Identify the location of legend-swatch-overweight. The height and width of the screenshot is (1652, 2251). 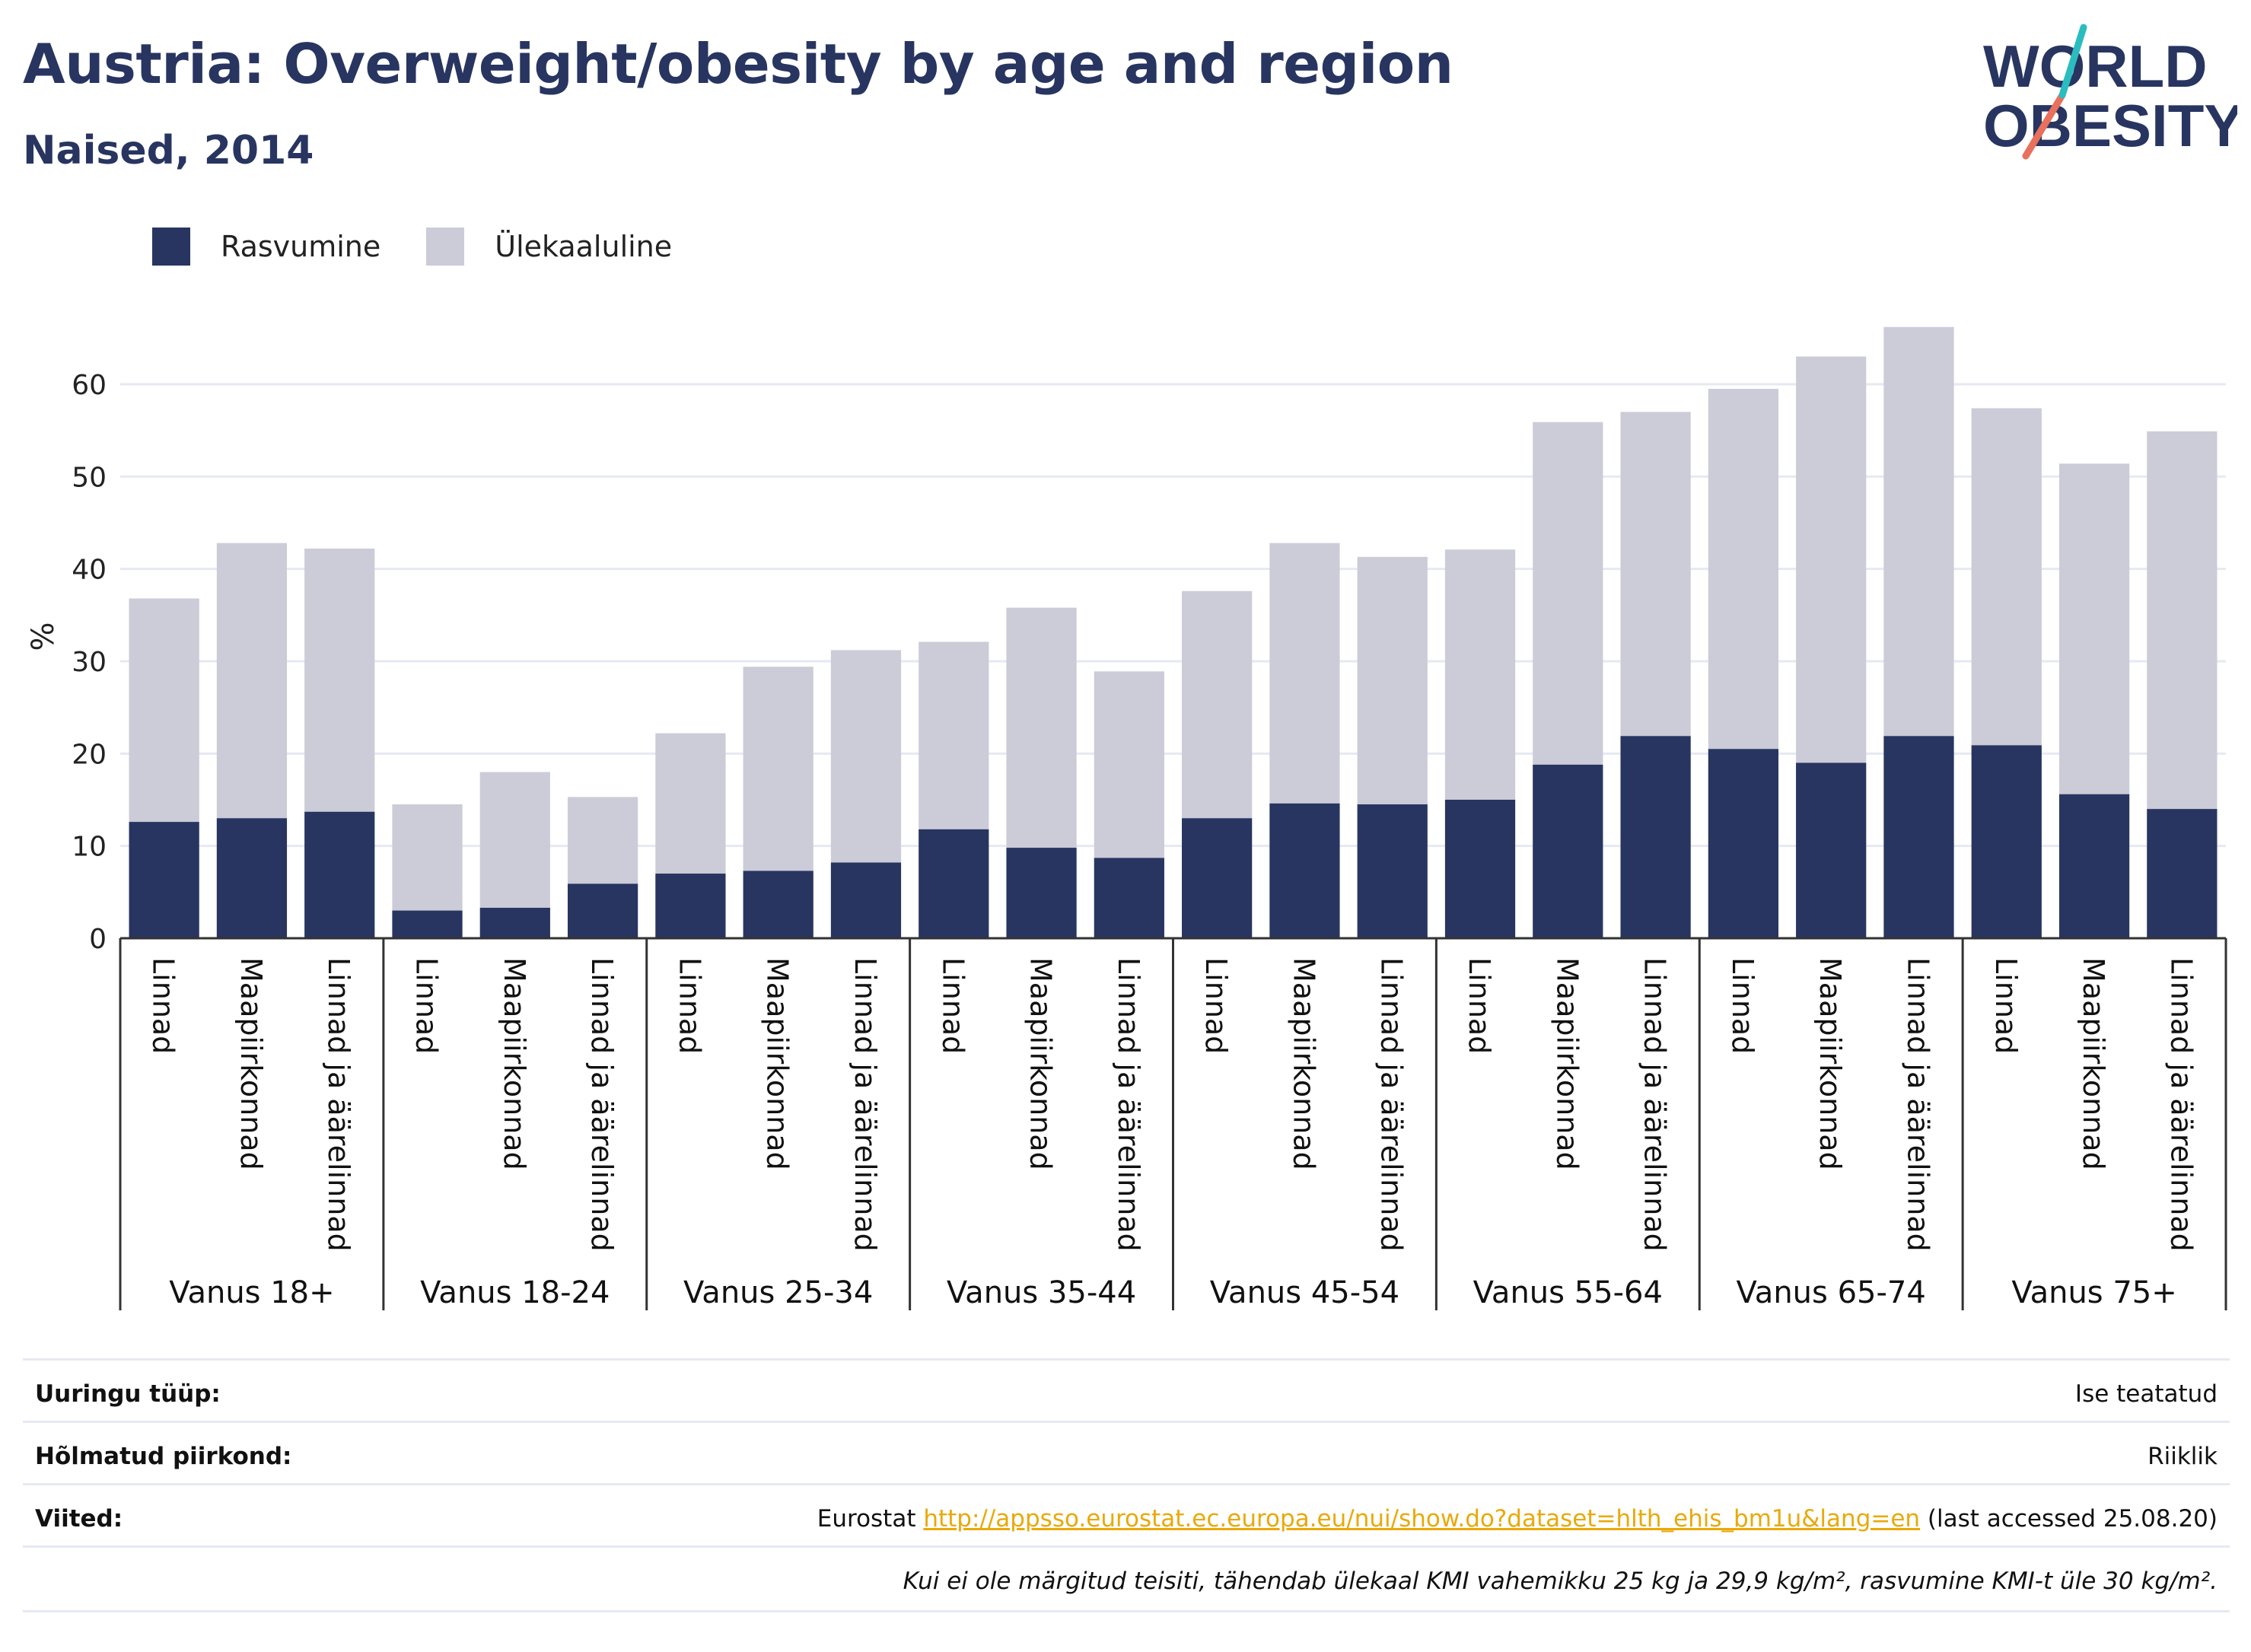
(445, 247).